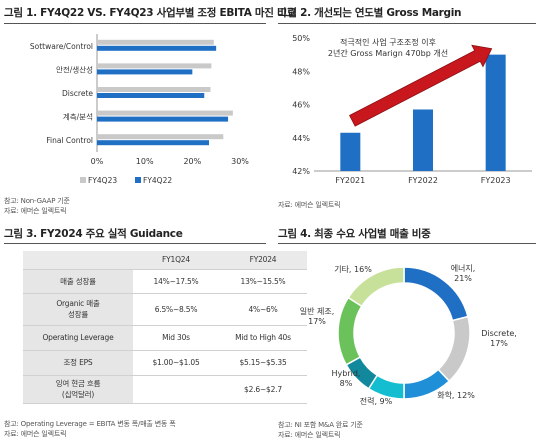  Describe the element at coordinates (301, 171) in the screenshot. I see `y-tick-label: 42%` at that location.